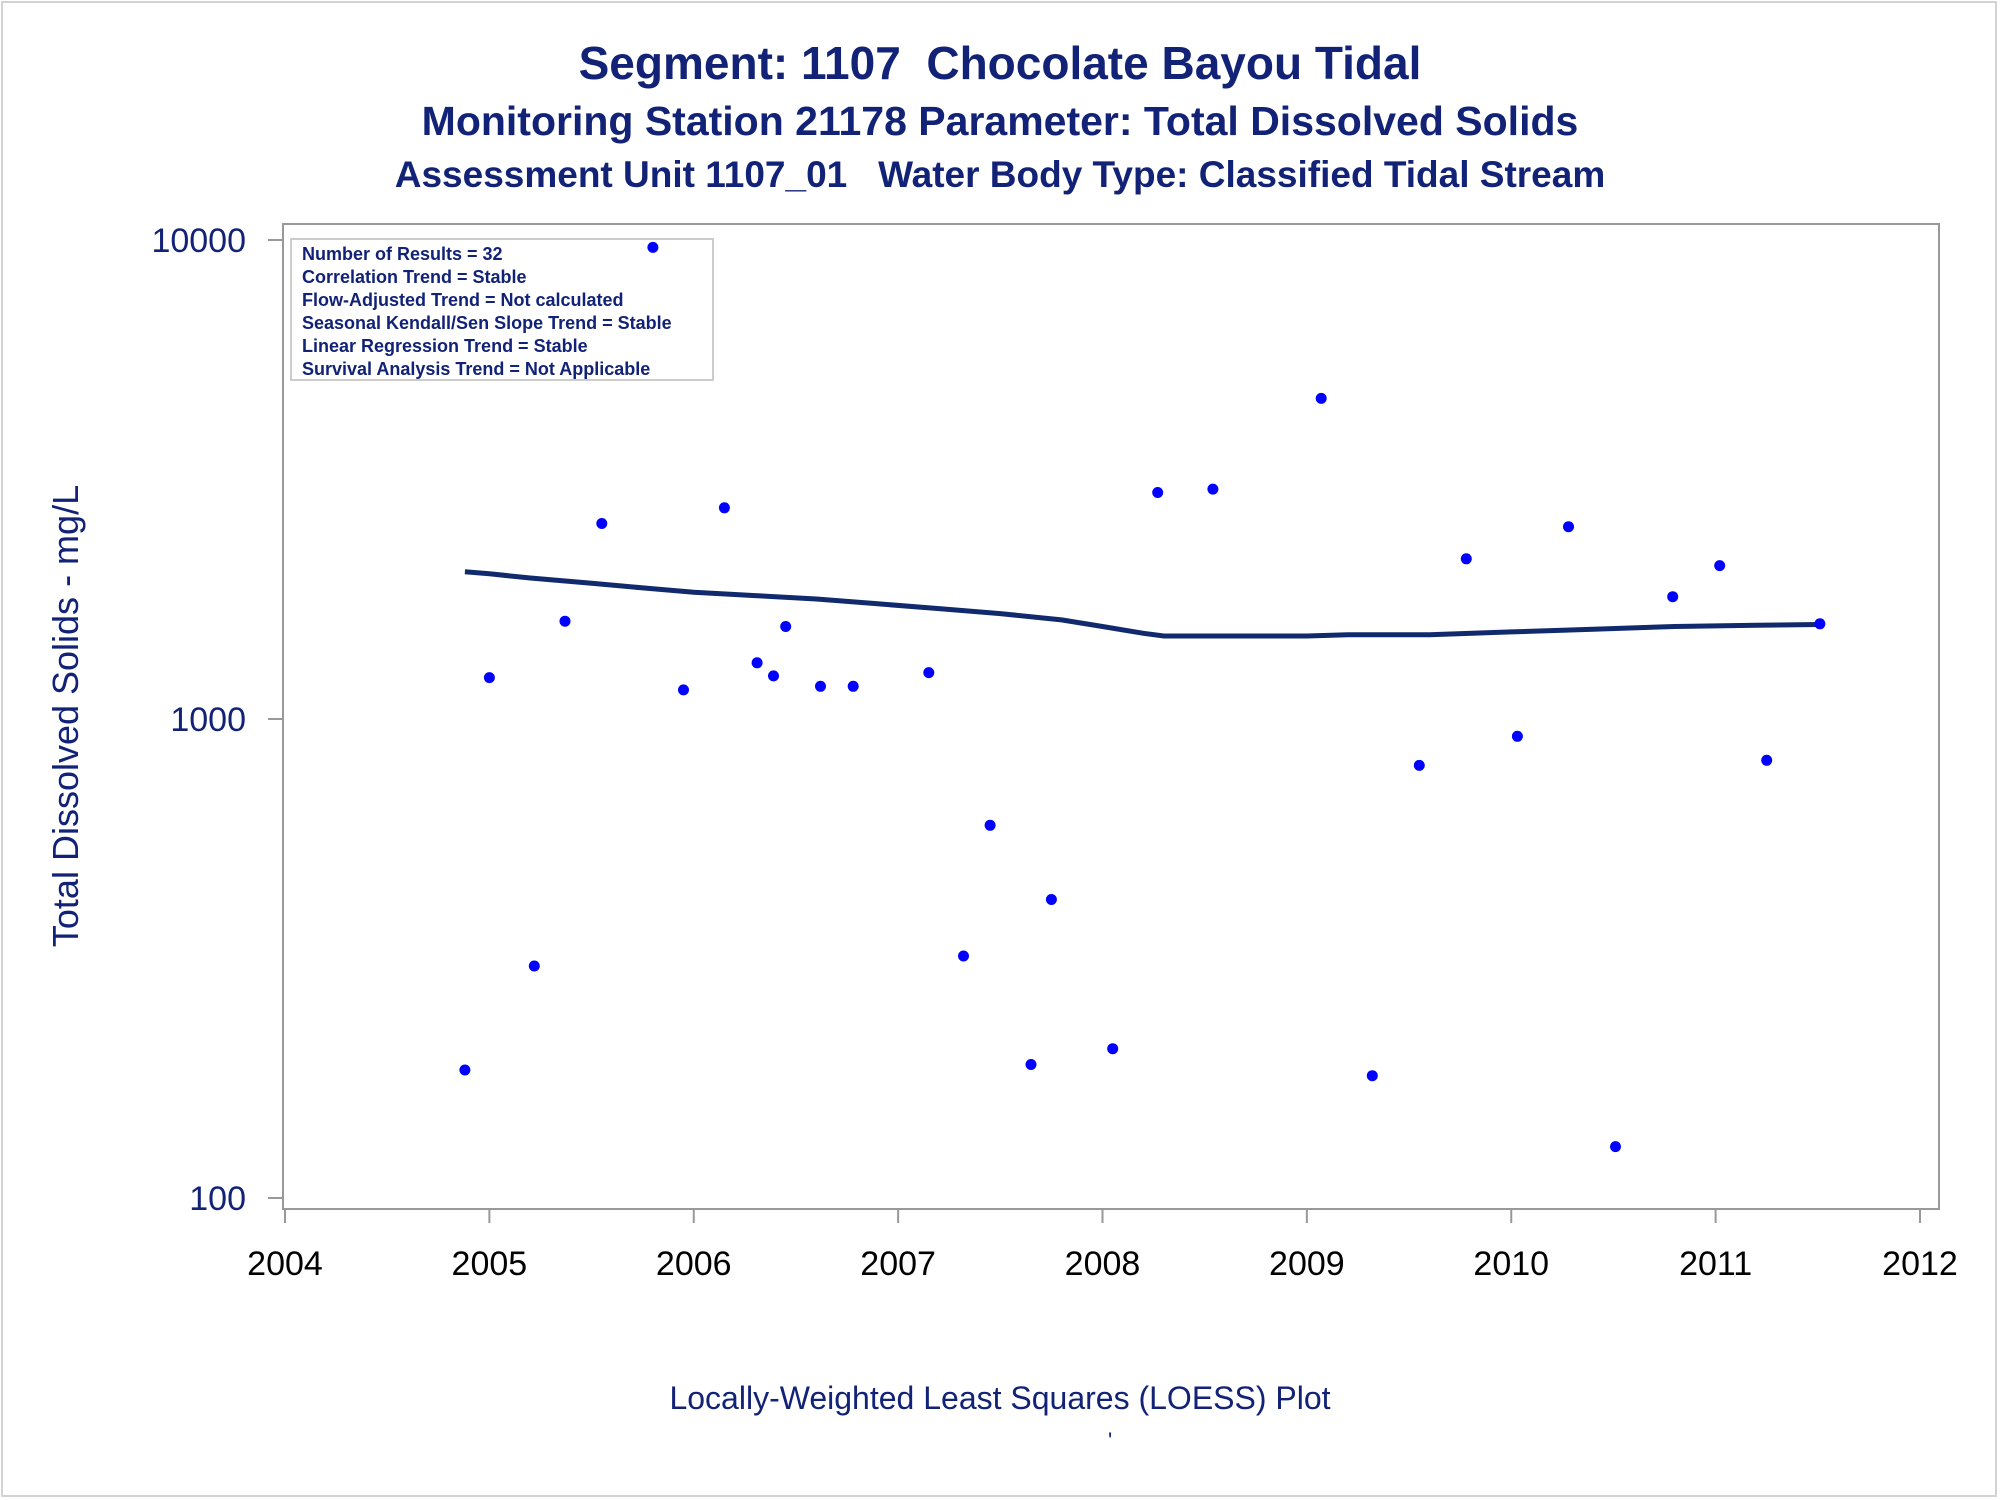 The width and height of the screenshot is (2000, 1500). I want to click on y-tick-label: 10000, so click(198, 241).